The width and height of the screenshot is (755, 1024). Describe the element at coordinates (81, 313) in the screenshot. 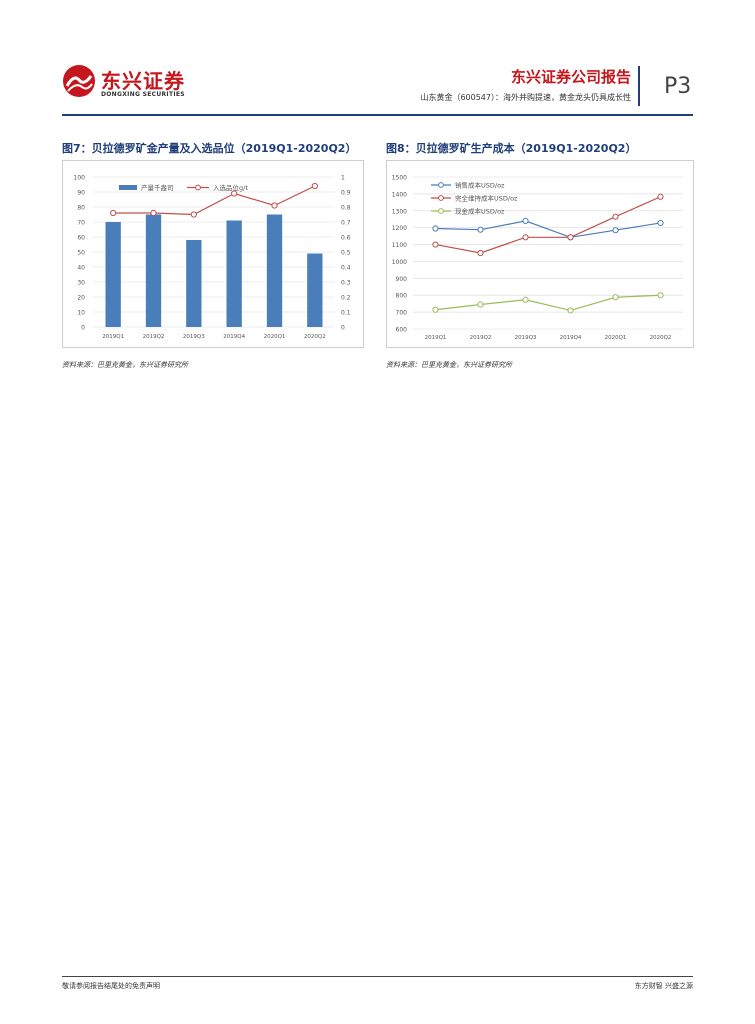

I see `y-left-tick-label: 10` at that location.